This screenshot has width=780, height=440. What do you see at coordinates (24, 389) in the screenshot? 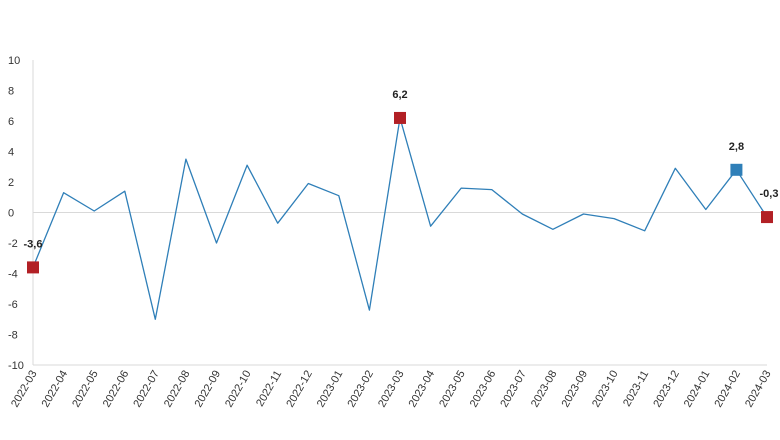
I see `x-tick-label: 2022-03` at bounding box center [24, 389].